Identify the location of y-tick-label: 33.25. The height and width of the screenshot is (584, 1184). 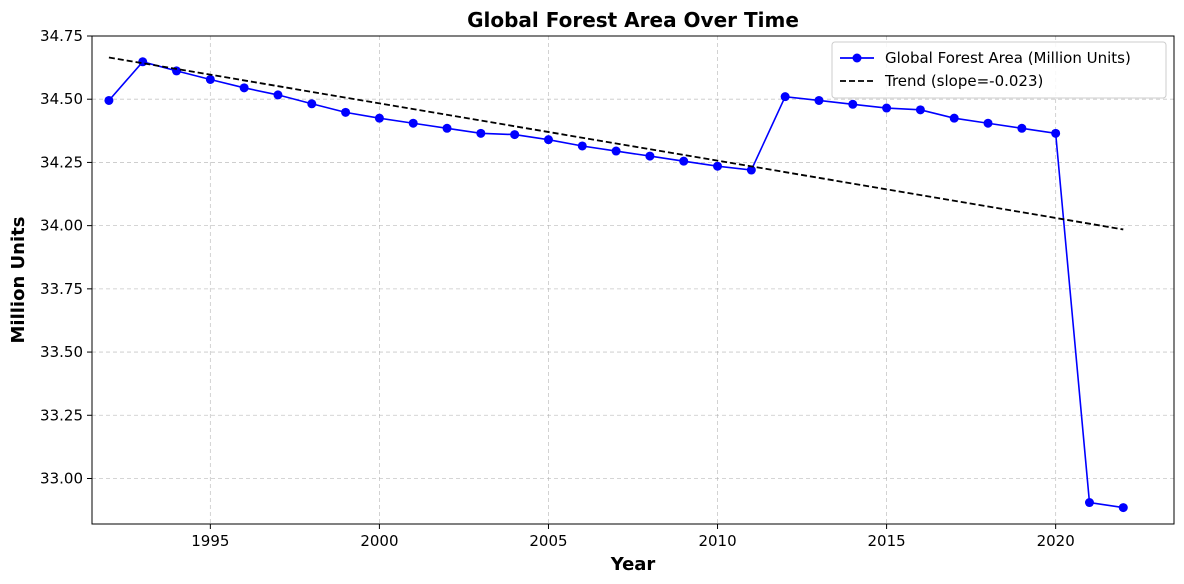
(61, 415).